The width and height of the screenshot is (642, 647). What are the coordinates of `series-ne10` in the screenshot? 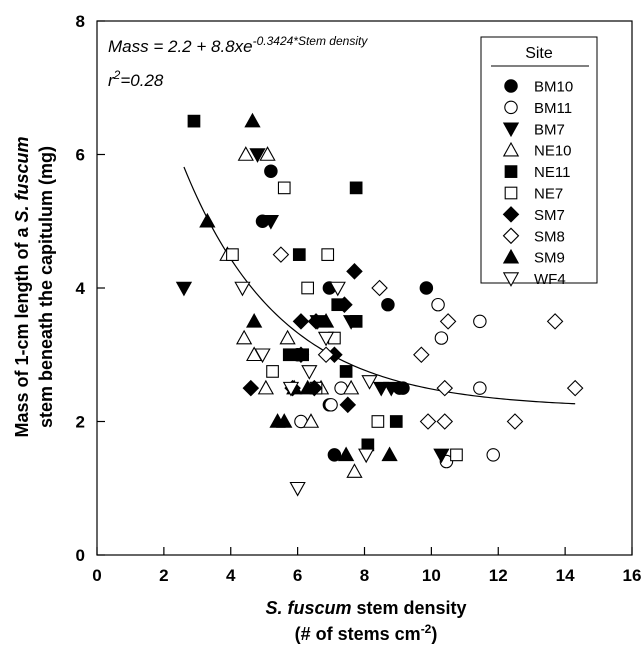 It's located at (291, 312).